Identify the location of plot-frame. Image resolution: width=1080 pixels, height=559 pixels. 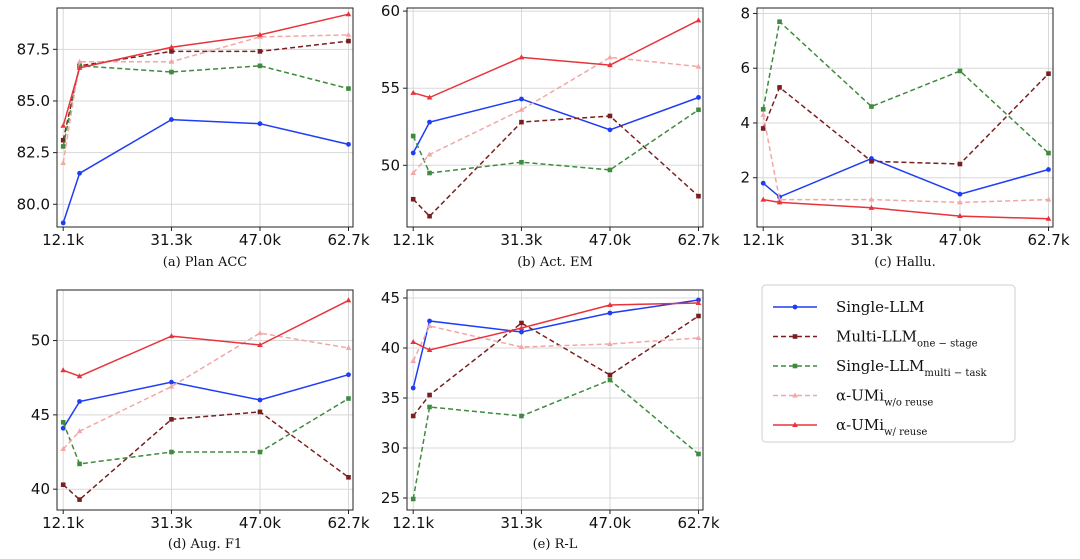
(205, 400).